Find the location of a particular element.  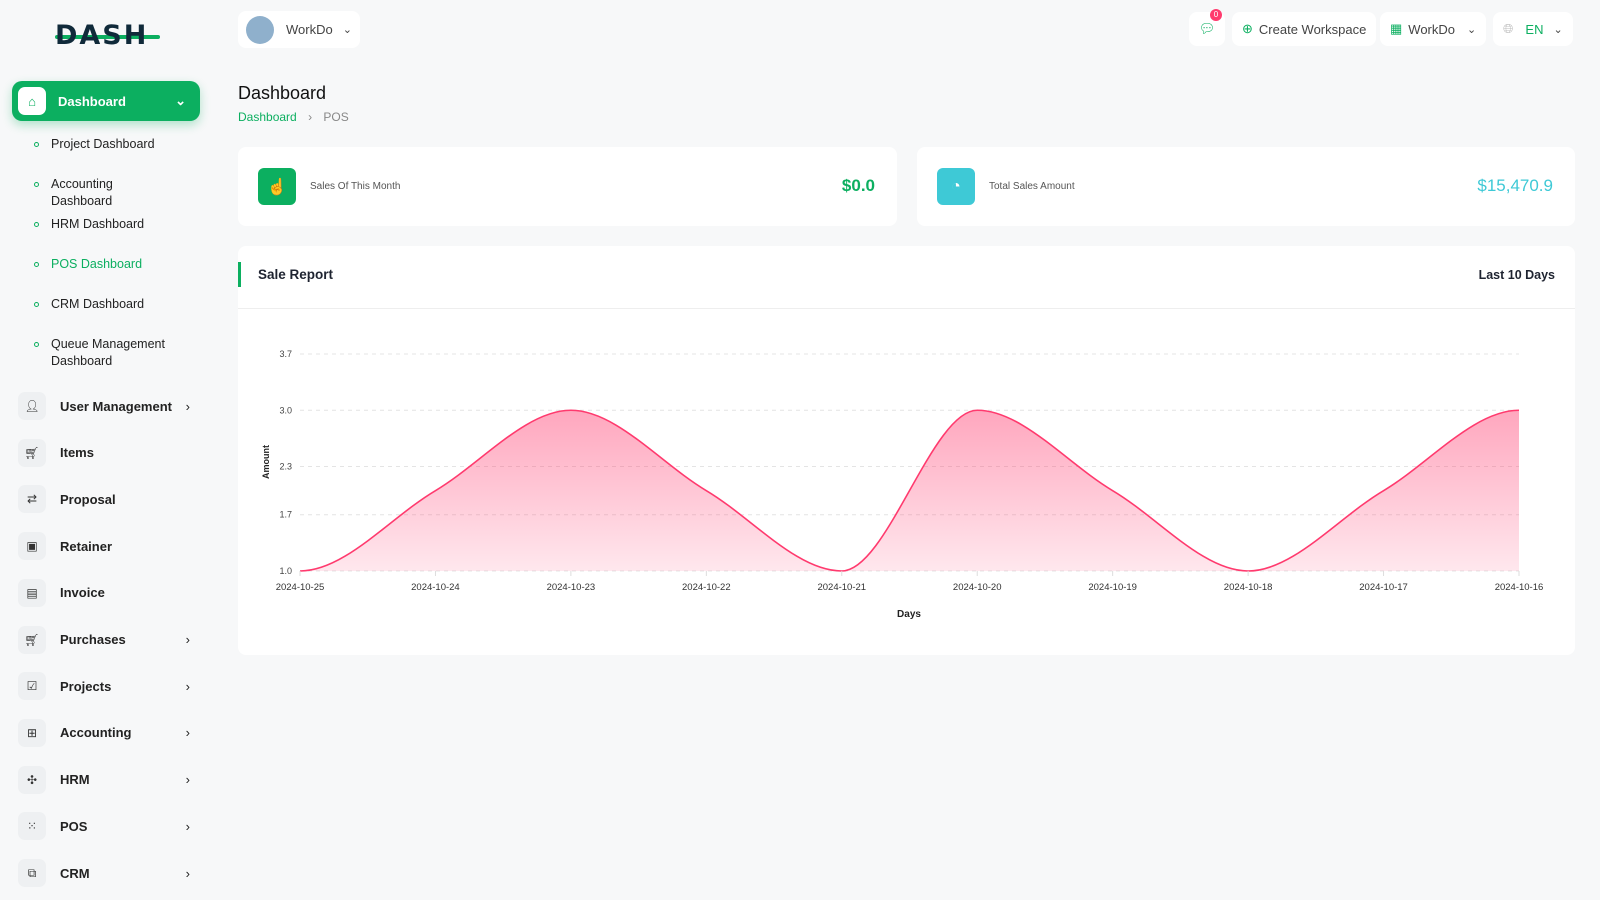

subitem-label: Queue Management Dashboard is located at coordinates (108, 352).